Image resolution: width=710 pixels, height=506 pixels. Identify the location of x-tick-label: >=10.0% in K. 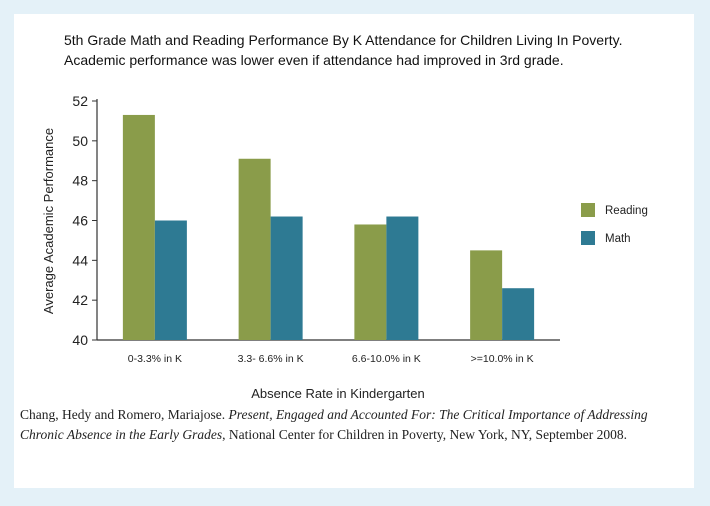
(502, 359).